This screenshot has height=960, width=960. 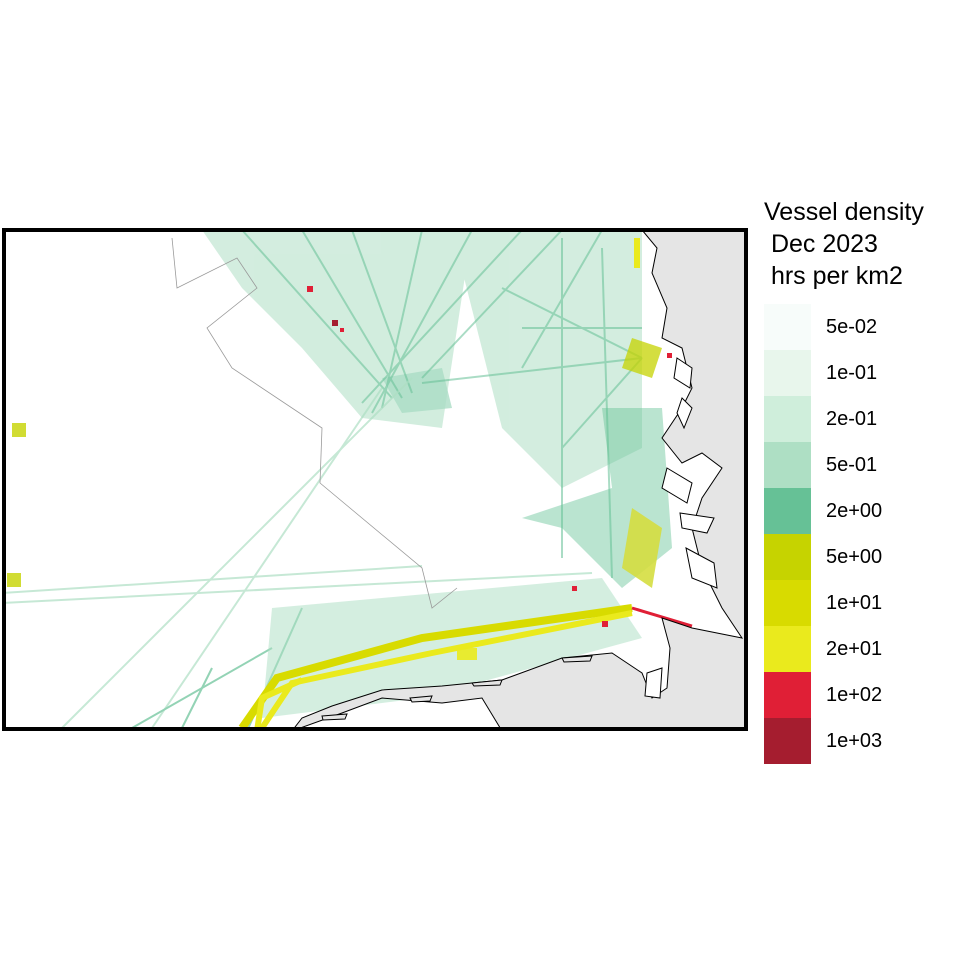 I want to click on legend-title: Vessel density Dec 2023 hrs per km2, so click(x=861, y=244).